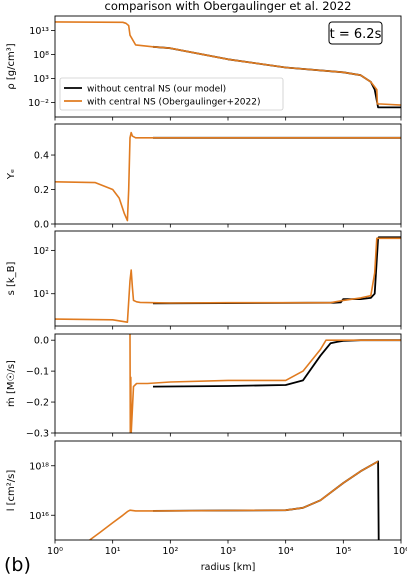 This screenshot has height=578, width=407. Describe the element at coordinates (11, 174) in the screenshot. I see `y-axis-label: Yₑ` at that location.